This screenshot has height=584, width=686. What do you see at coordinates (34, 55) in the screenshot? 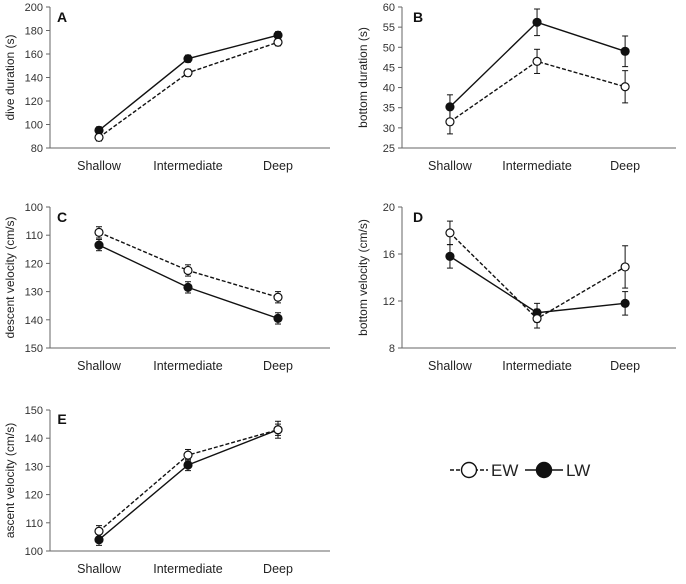
I see `y-tick-label: 160` at bounding box center [34, 55].